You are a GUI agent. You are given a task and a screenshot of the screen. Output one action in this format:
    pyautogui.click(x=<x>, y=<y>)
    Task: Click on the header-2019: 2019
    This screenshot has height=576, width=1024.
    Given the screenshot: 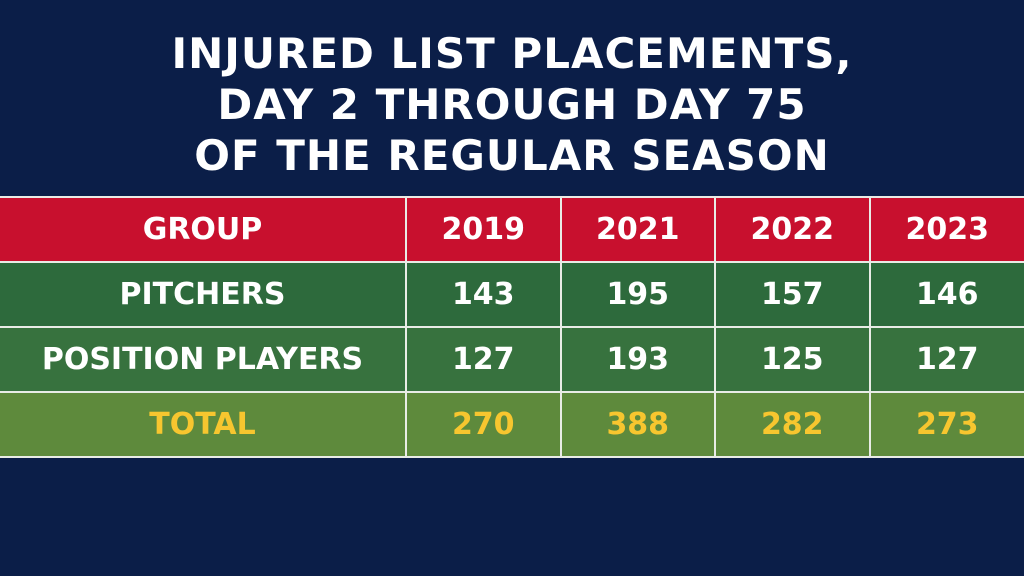 What is the action you would take?
    pyautogui.click(x=483, y=229)
    